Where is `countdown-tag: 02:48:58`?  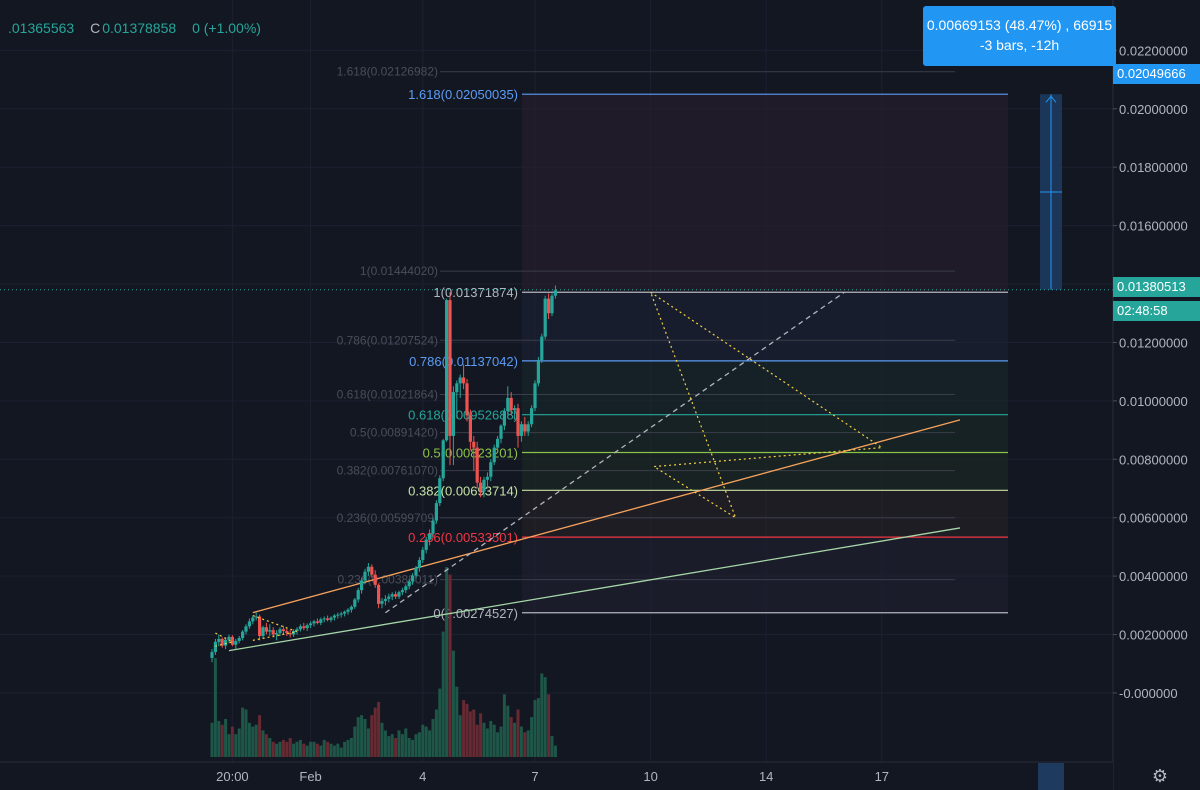 countdown-tag: 02:48:58 is located at coordinates (1156, 311).